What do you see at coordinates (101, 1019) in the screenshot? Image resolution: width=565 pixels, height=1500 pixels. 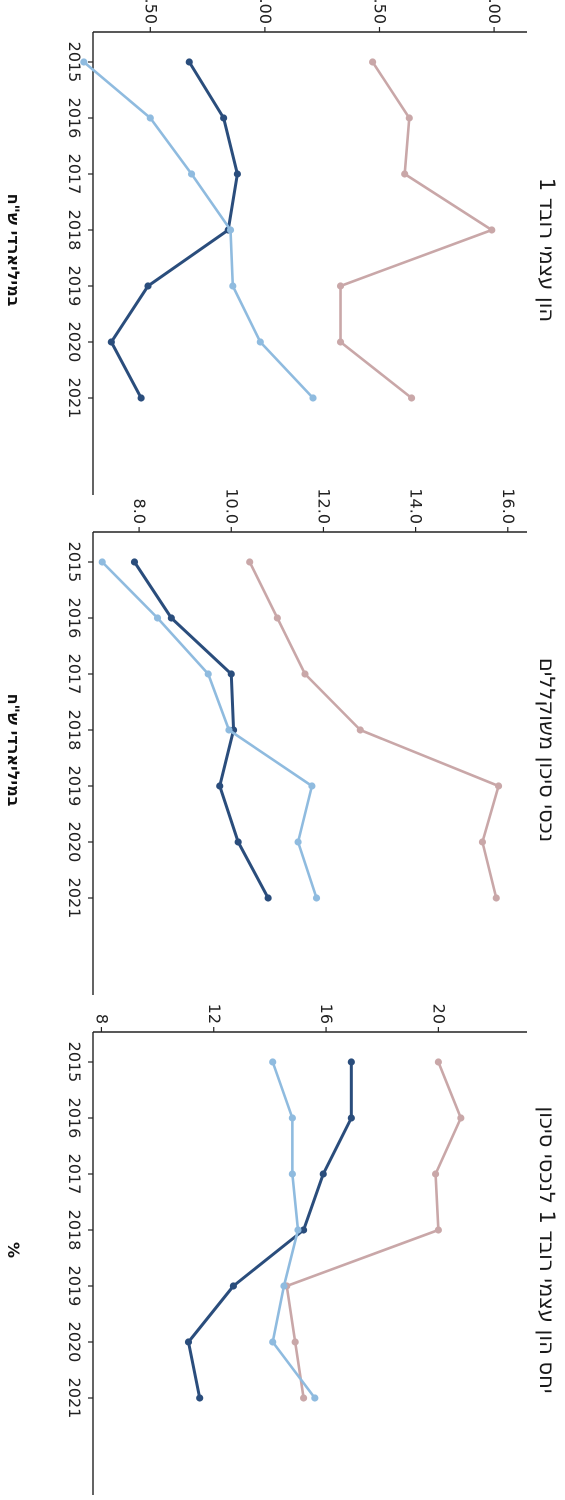 I see `y-tick-label: 8` at bounding box center [101, 1019].